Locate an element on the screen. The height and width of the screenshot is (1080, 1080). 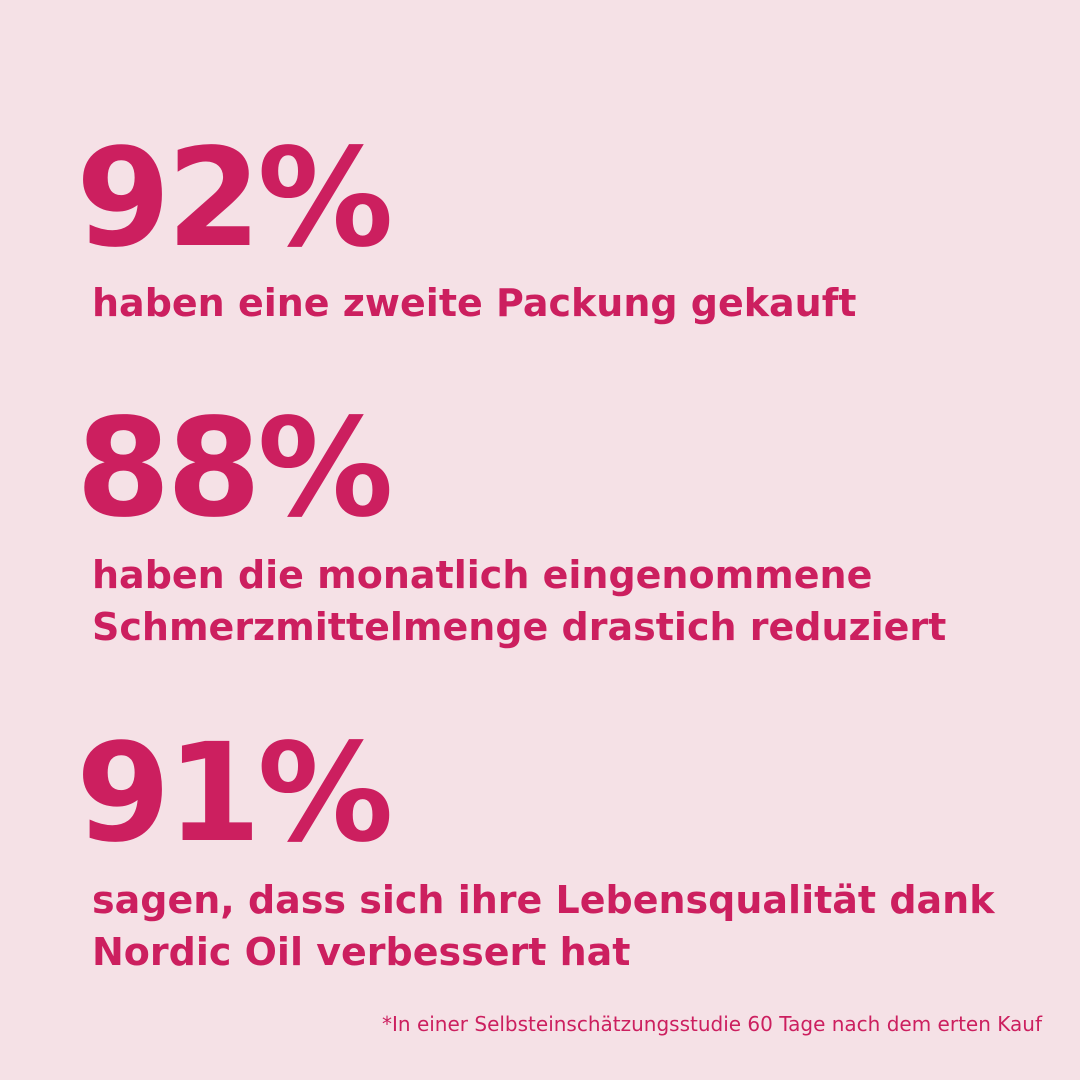
stat-text: haben die monatlich eingenommene is located at coordinates (482, 575).